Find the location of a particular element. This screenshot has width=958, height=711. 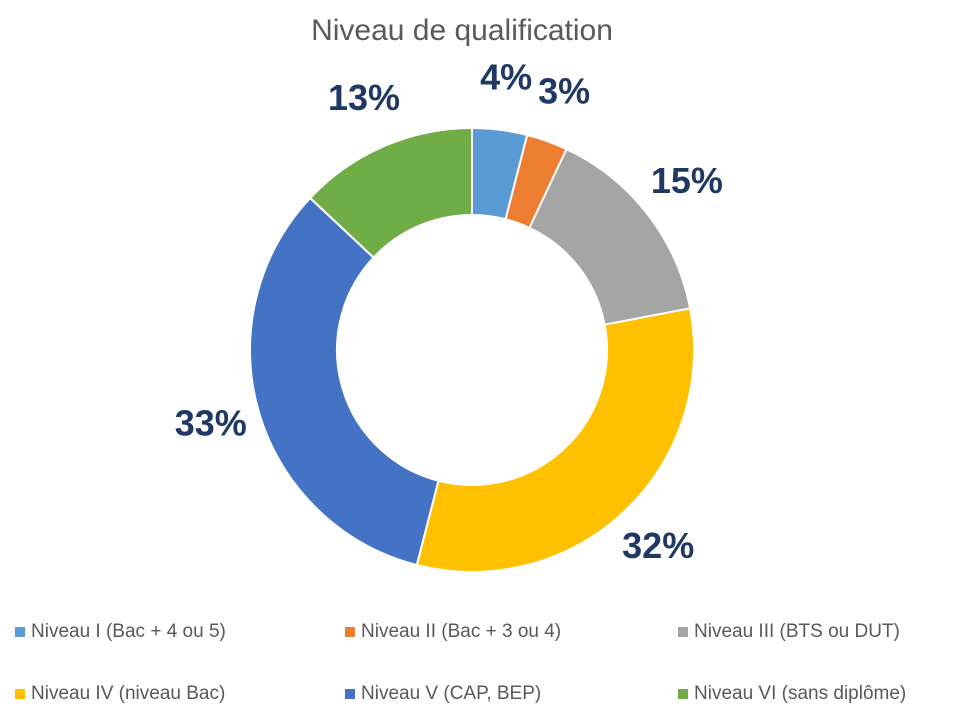

legend-label: Niveau III (BTS ou DUT) is located at coordinates (797, 631).